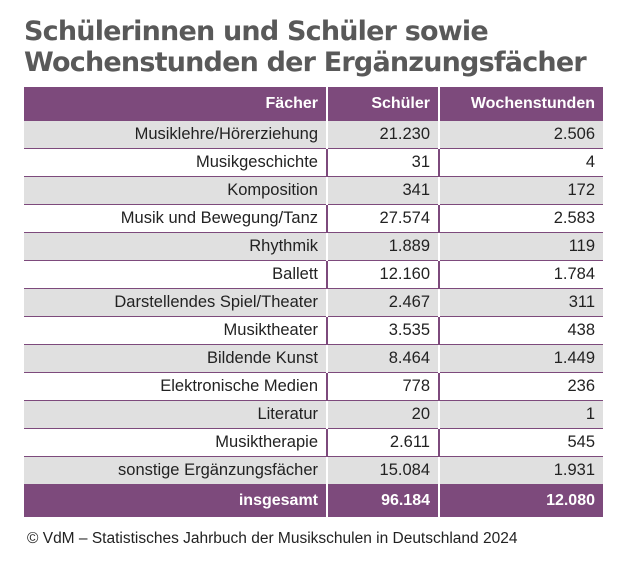  What do you see at coordinates (175, 246) in the screenshot?
I see `cell-fach: Rhythmik` at bounding box center [175, 246].